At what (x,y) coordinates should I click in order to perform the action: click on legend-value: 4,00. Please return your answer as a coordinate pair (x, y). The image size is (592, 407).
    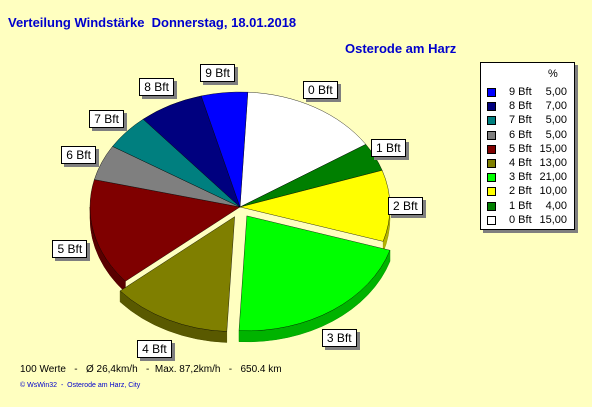
    Looking at the image, I should click on (556, 205).